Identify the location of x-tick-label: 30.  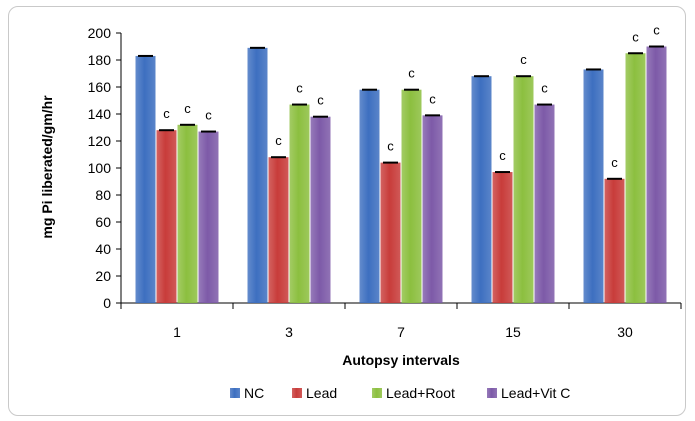
(625, 332).